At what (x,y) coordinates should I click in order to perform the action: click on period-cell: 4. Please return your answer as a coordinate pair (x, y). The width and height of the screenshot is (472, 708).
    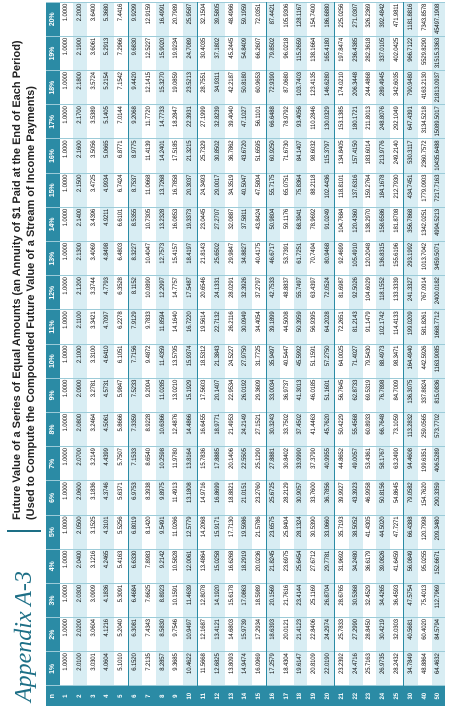
    Looking at the image, I should click on (107, 696).